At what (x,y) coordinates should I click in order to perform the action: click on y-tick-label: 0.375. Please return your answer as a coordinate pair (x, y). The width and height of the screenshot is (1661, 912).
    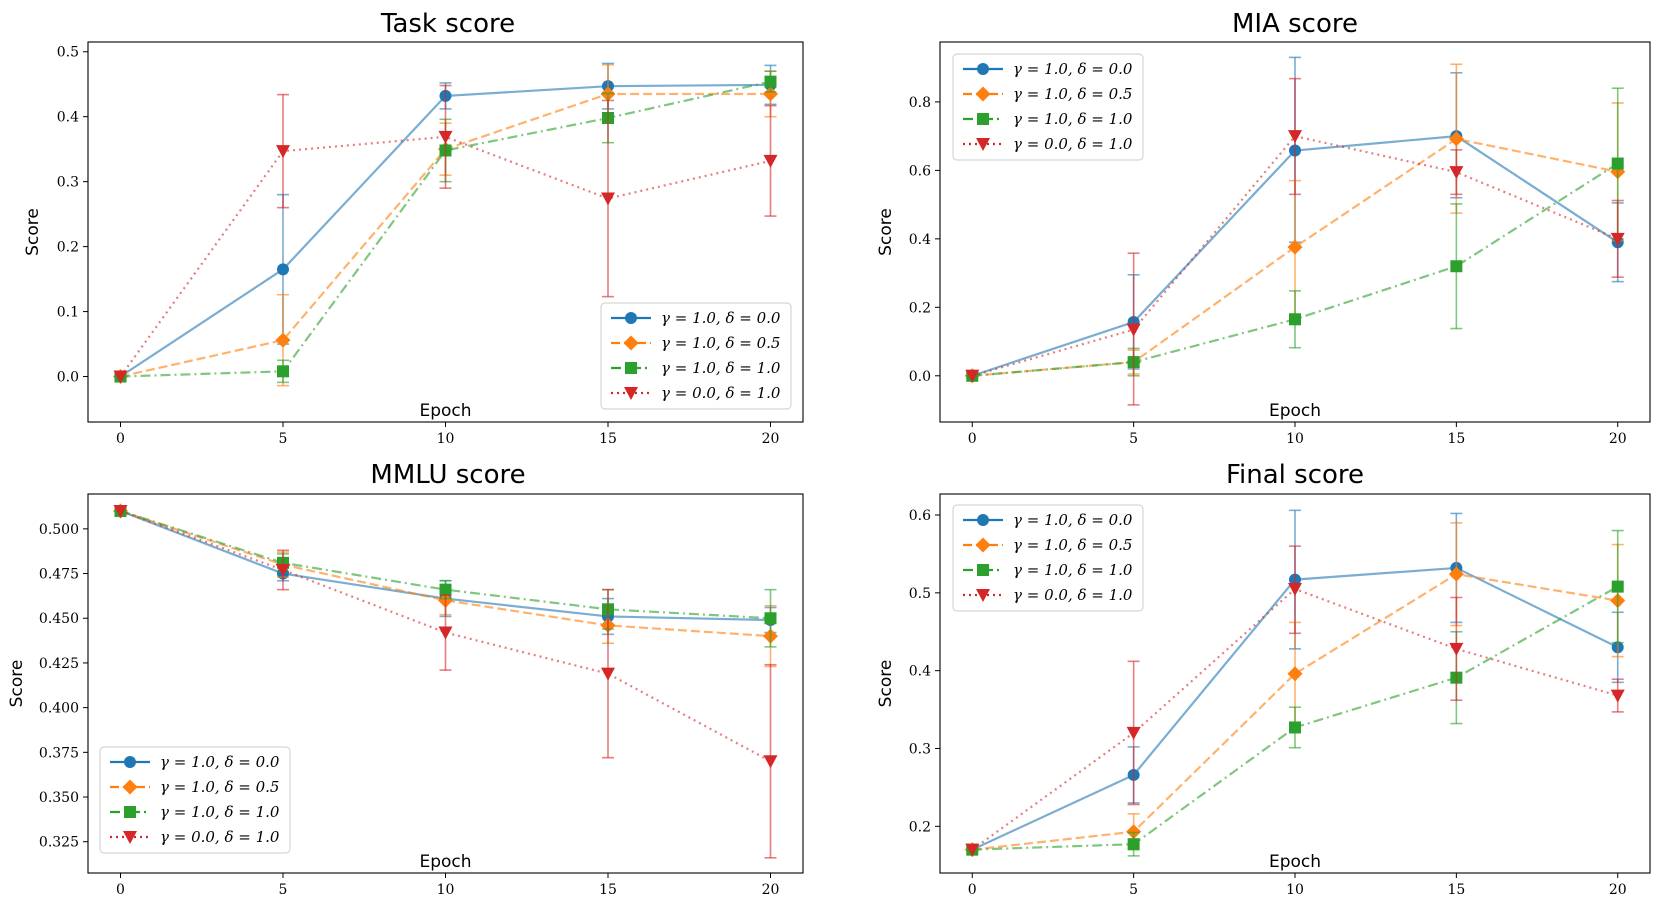
    Looking at the image, I should click on (59, 753).